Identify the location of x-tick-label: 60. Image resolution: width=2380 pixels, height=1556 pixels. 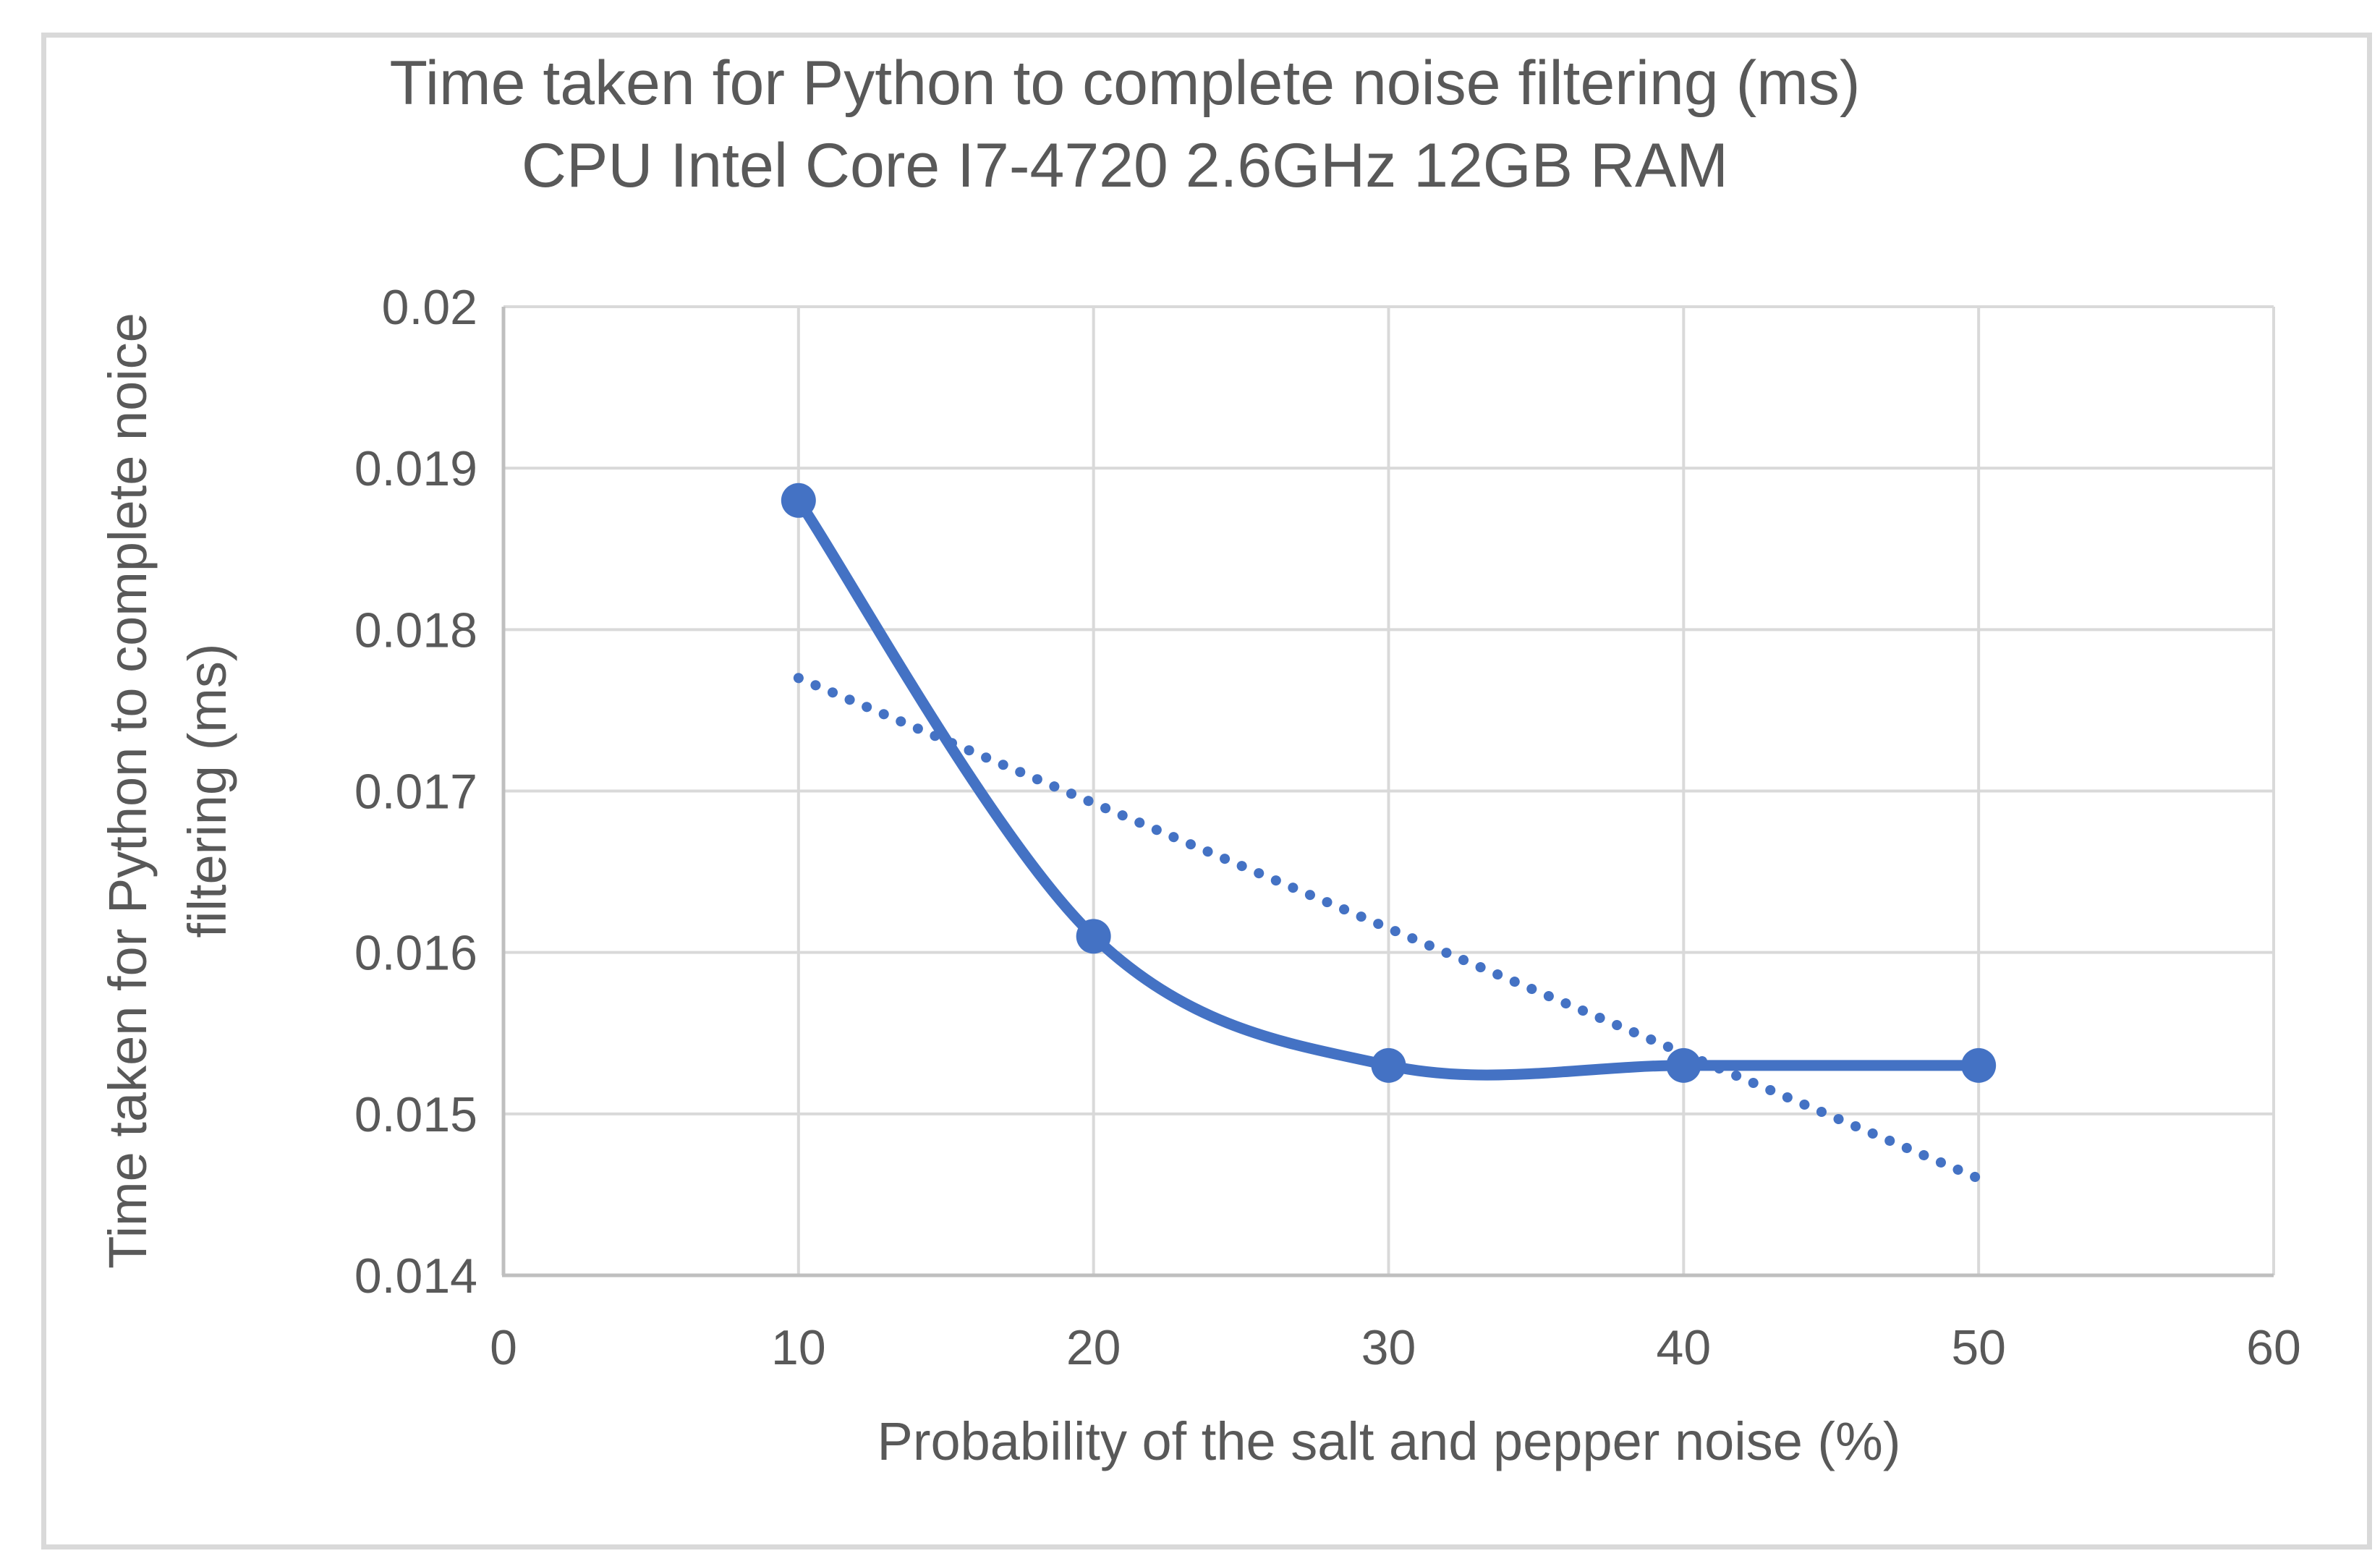
(2273, 1348).